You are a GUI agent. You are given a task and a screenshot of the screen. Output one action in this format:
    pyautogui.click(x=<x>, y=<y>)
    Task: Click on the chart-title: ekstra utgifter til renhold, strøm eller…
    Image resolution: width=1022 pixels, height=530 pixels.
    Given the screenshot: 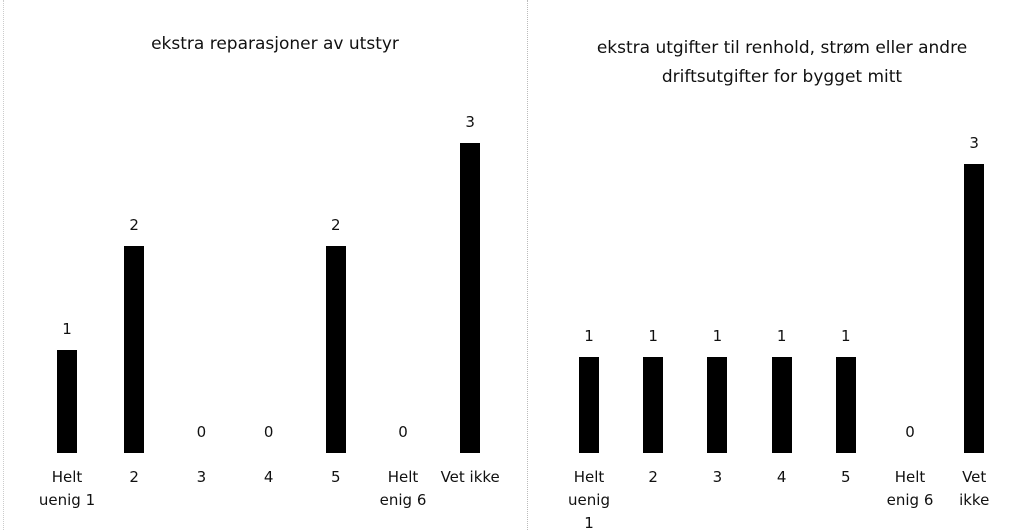 What is the action you would take?
    pyautogui.click(x=782, y=62)
    